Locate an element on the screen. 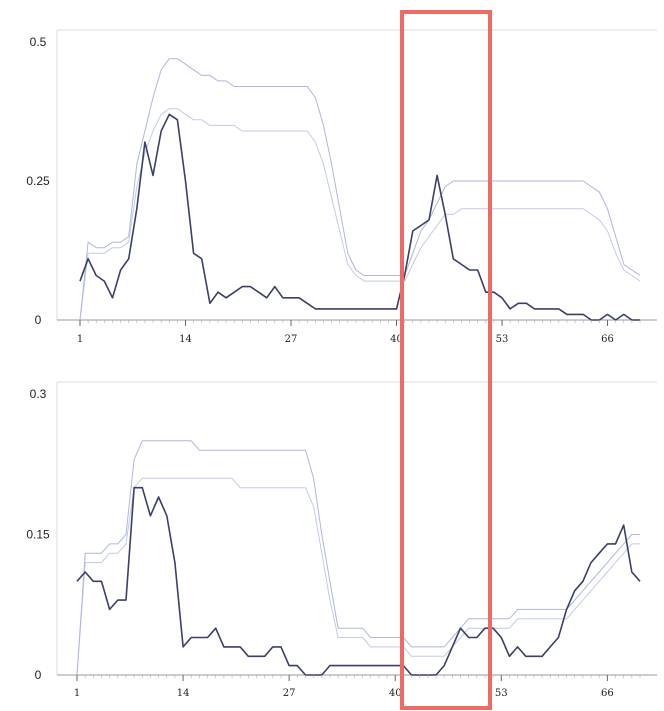  highlight-rectangle is located at coordinates (446, 360).